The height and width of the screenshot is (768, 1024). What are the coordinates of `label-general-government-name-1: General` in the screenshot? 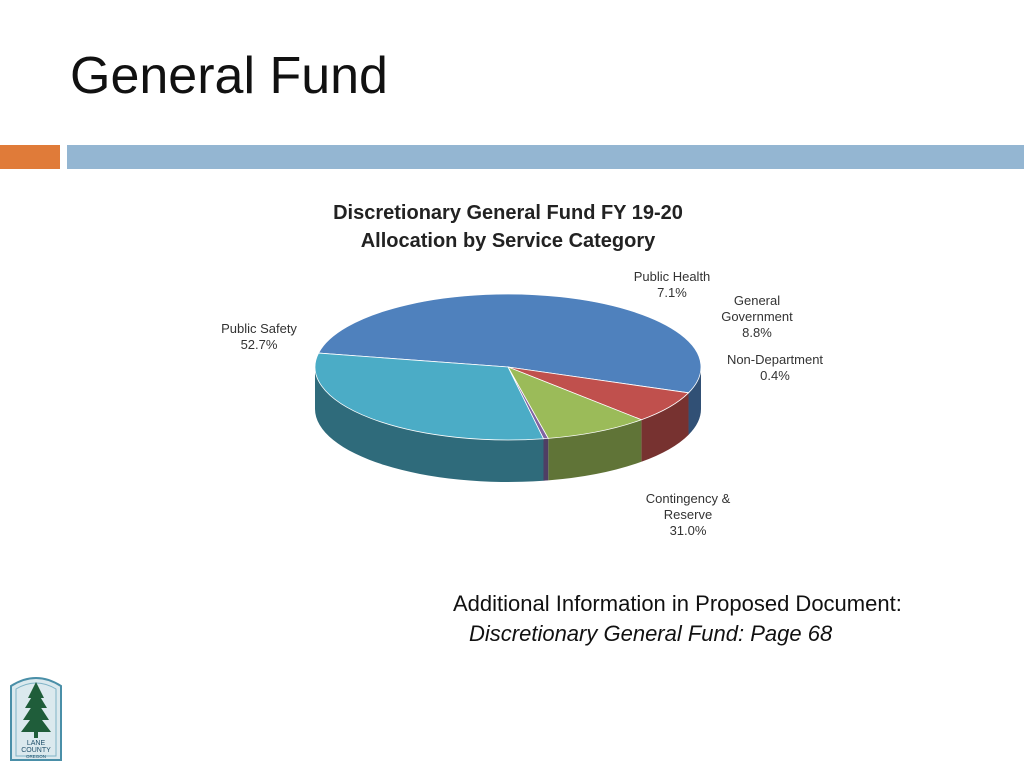 It's located at (757, 300).